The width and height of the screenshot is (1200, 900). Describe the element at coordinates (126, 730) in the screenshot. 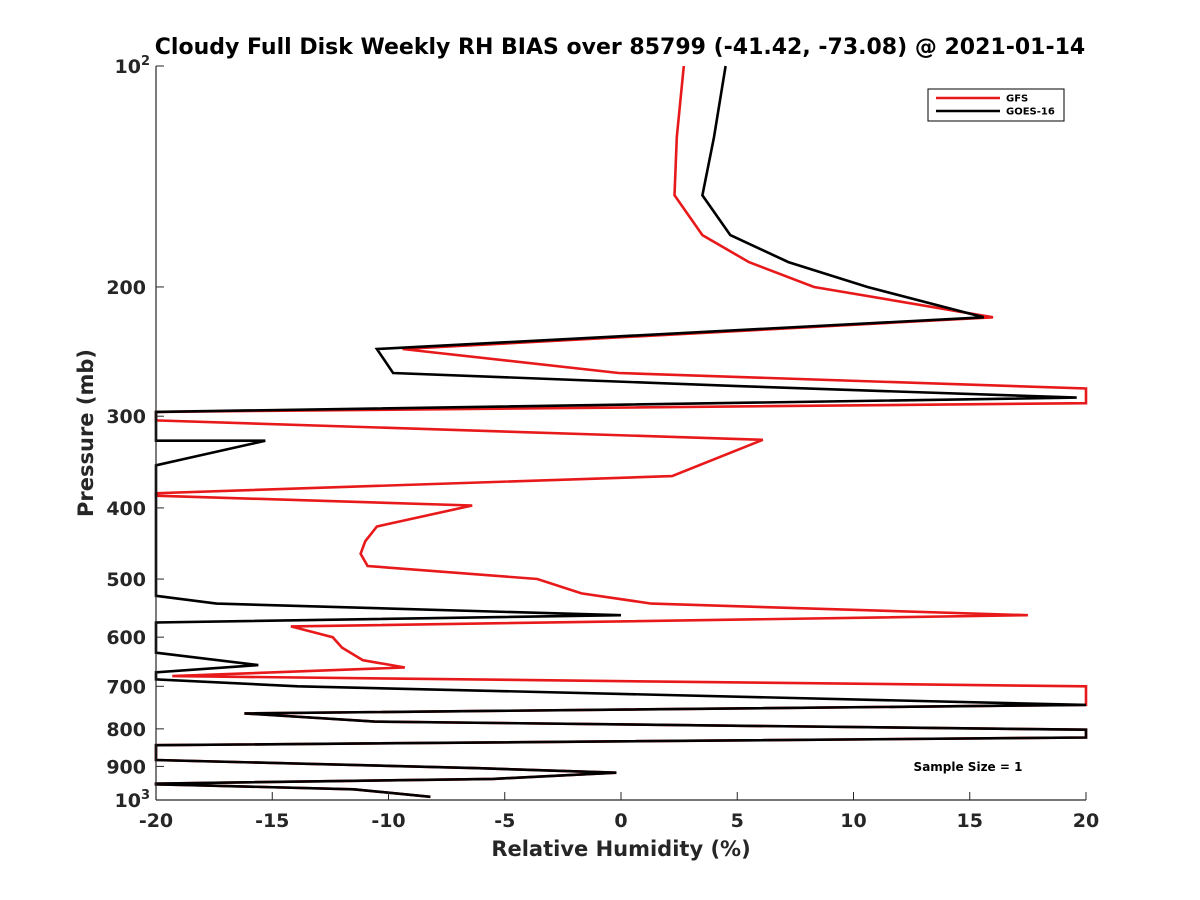

I see `y-tick-label: 800` at that location.